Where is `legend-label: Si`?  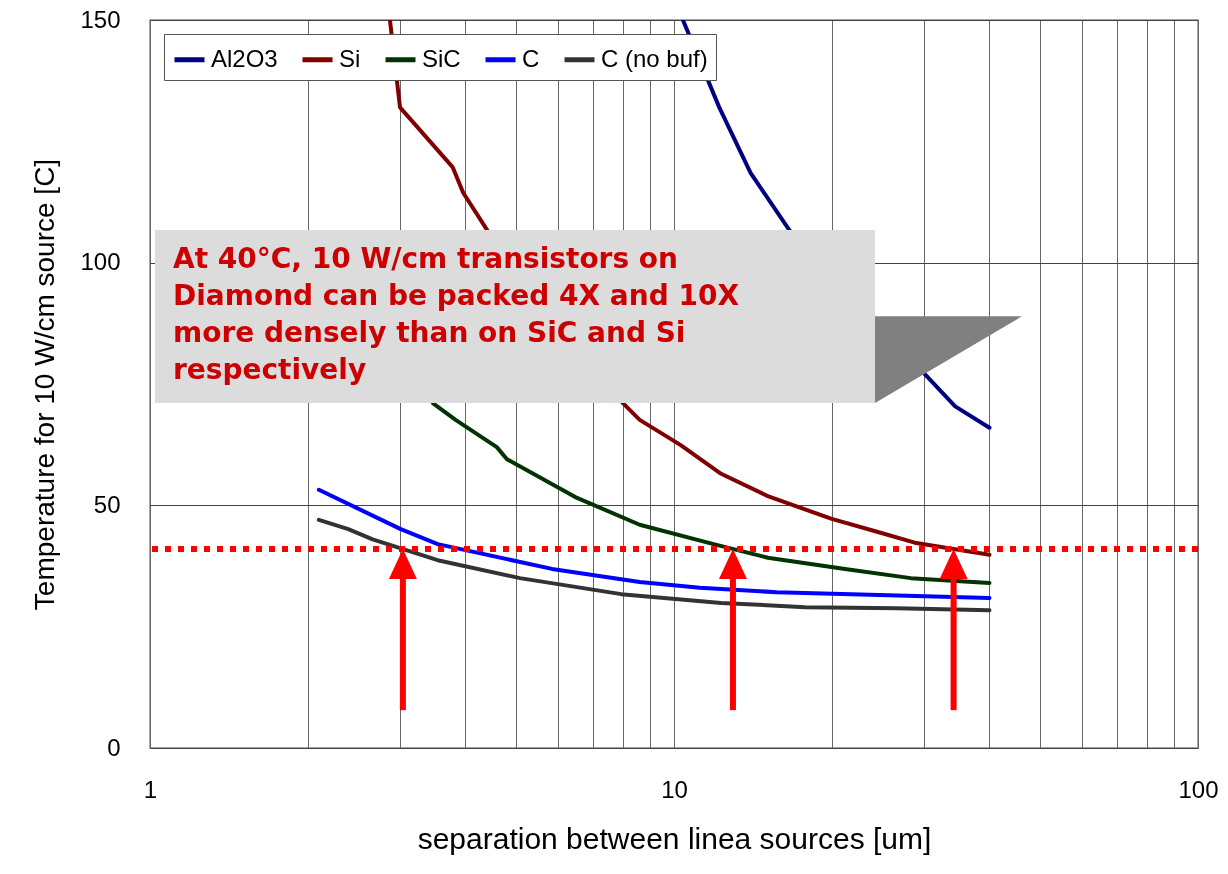 legend-label: Si is located at coordinates (350, 58).